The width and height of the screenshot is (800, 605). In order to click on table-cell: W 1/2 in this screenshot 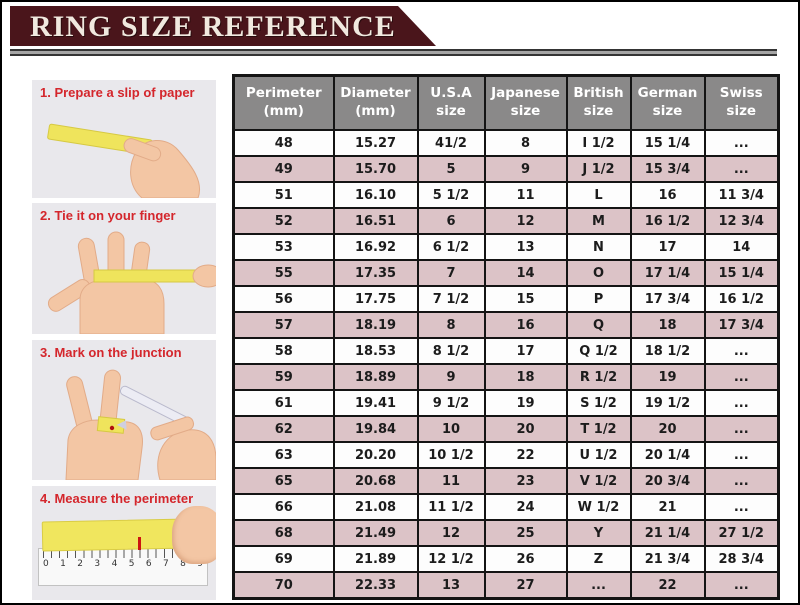, I will do `click(598, 507)`.